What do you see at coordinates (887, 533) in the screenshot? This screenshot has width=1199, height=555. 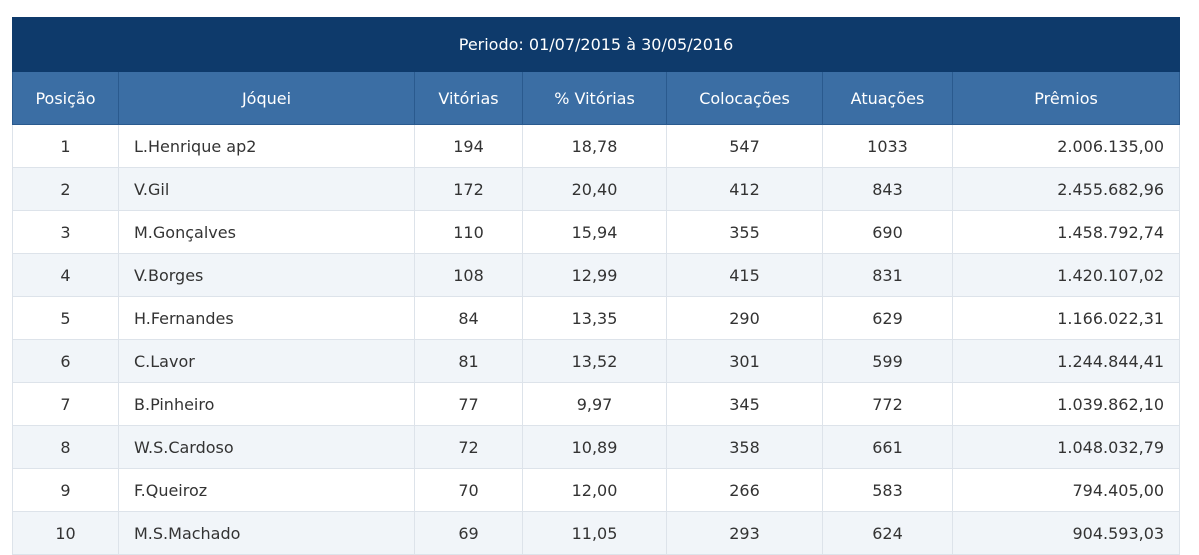 I see `cell-rides: 624` at bounding box center [887, 533].